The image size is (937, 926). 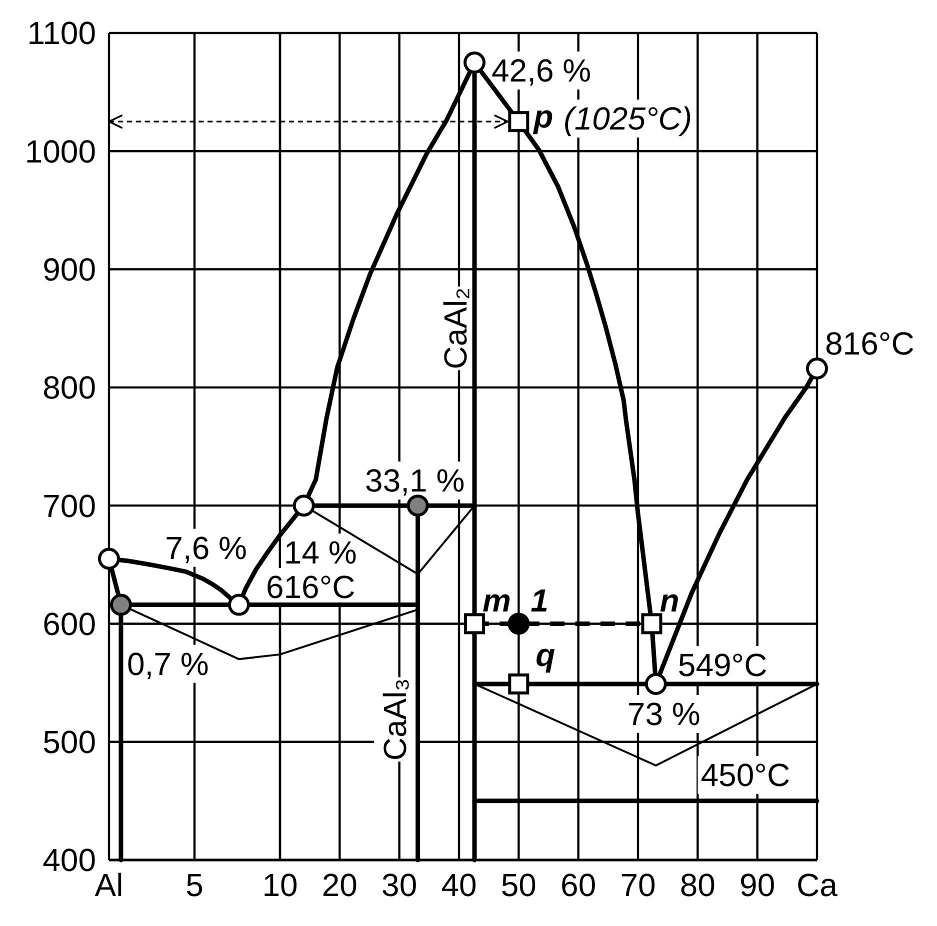 What do you see at coordinates (869, 344) in the screenshot?
I see `annotation: 816°C` at bounding box center [869, 344].